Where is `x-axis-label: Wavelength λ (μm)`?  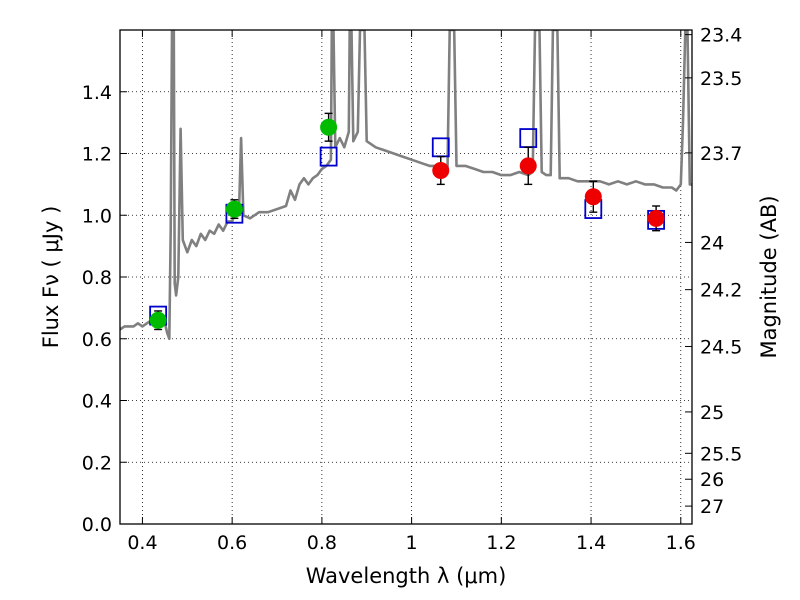 x-axis-label: Wavelength λ (μm) is located at coordinates (406, 576).